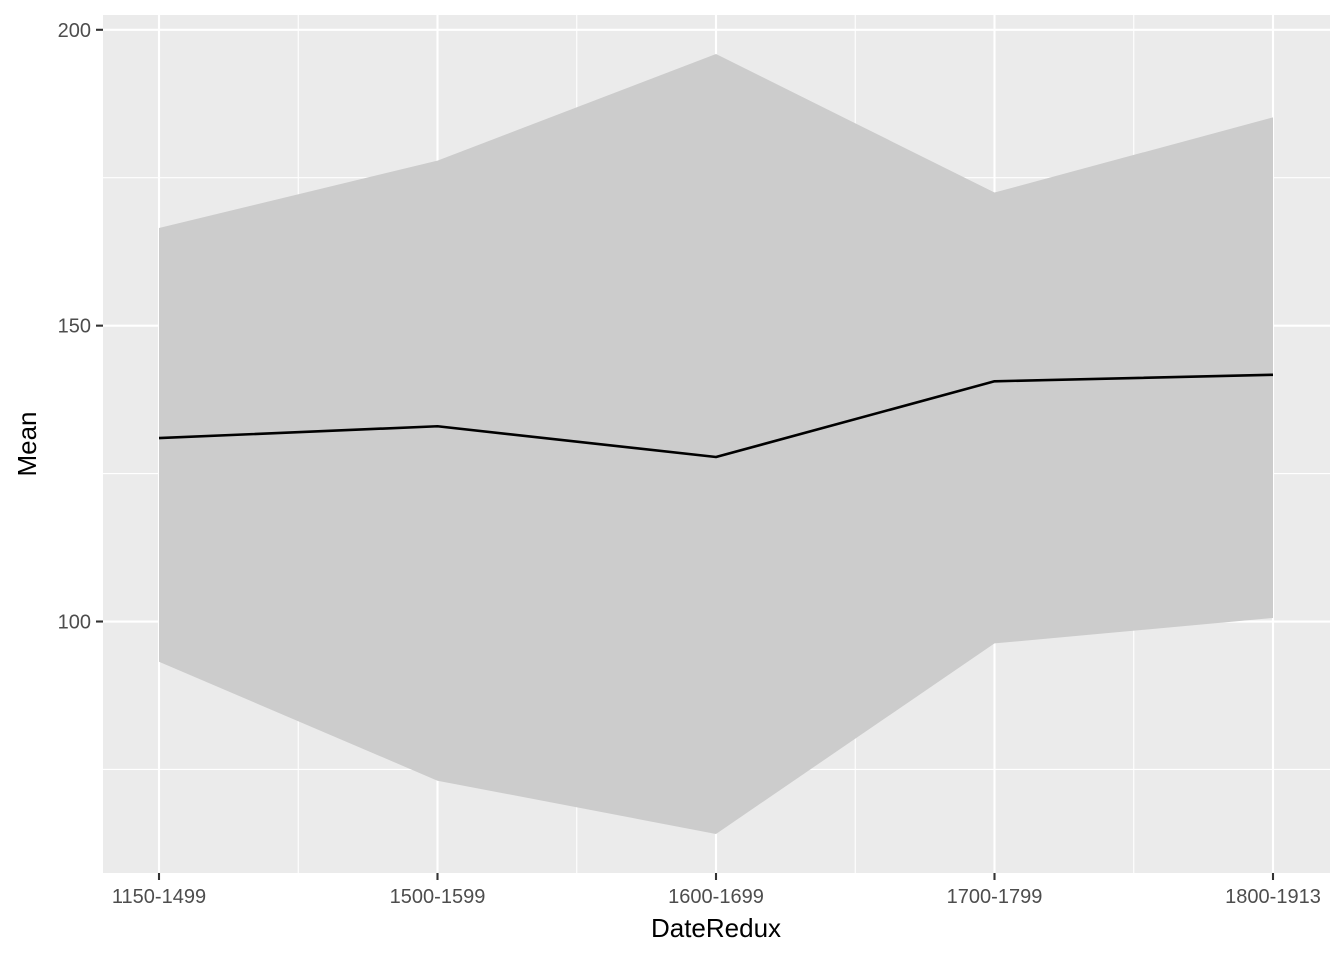  Describe the element at coordinates (27, 443) in the screenshot. I see `y-axis-title: Mean` at that location.